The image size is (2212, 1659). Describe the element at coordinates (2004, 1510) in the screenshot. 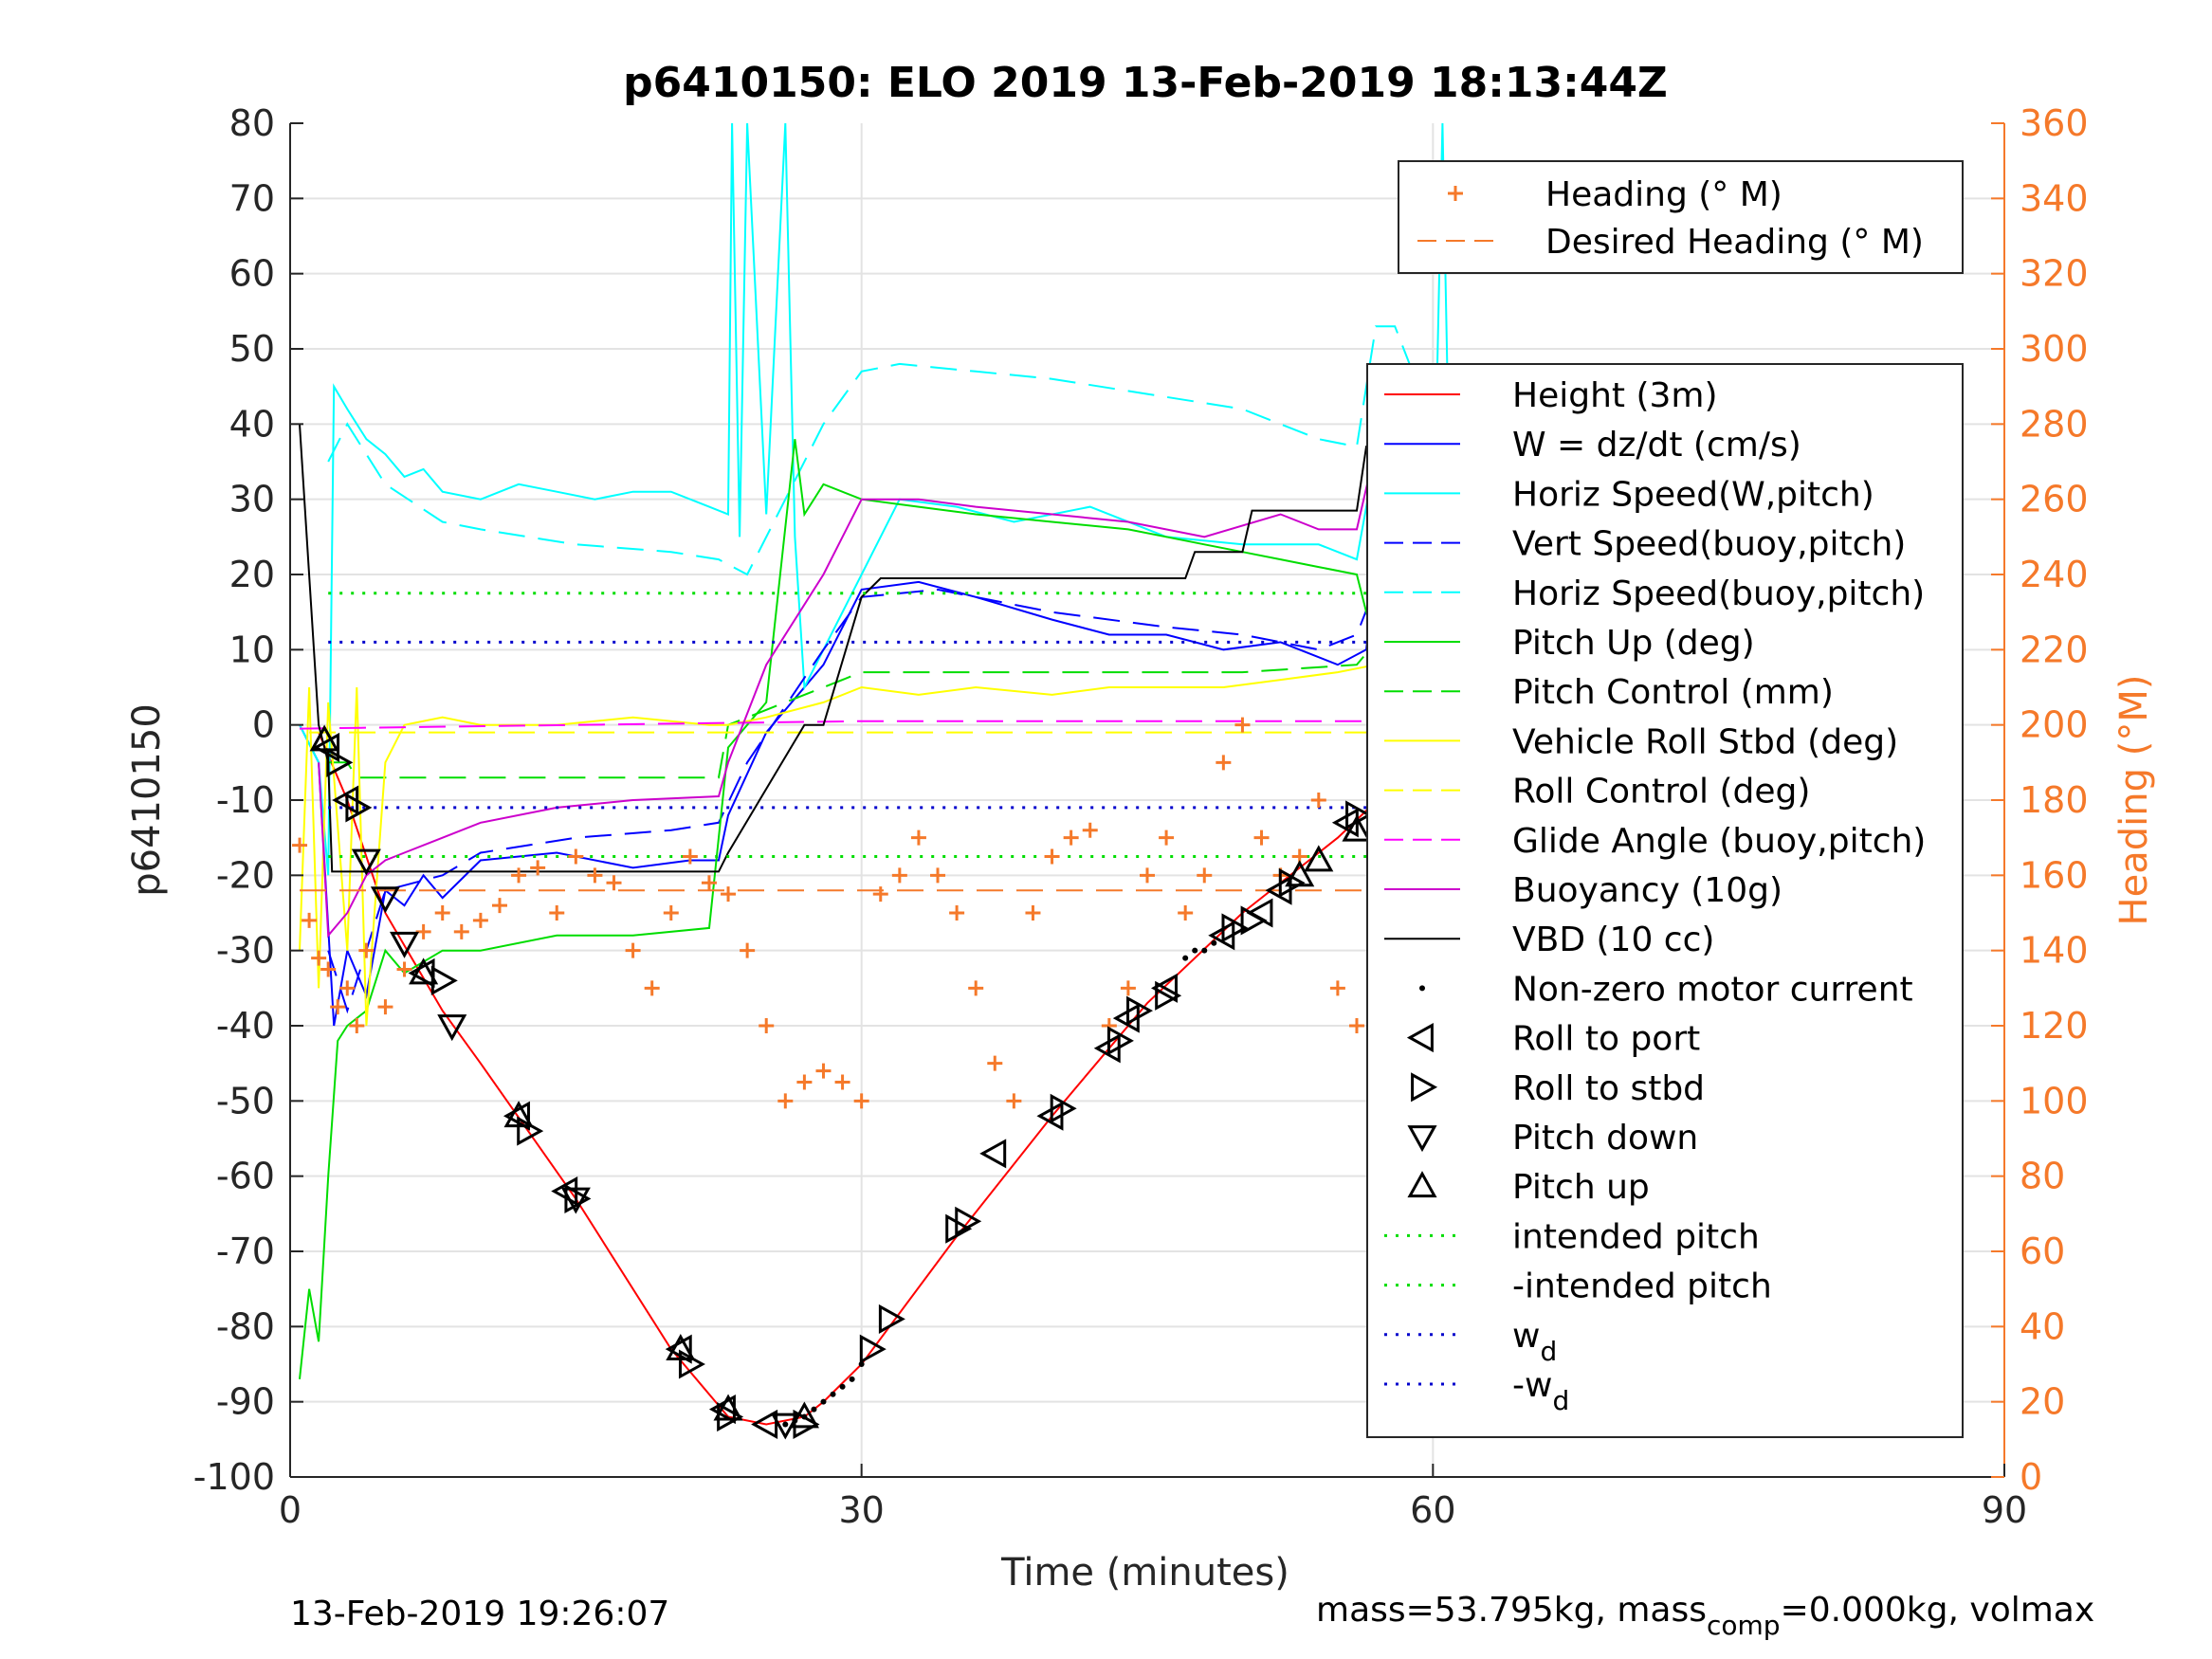

I see `x-tick-label: 90` at that location.